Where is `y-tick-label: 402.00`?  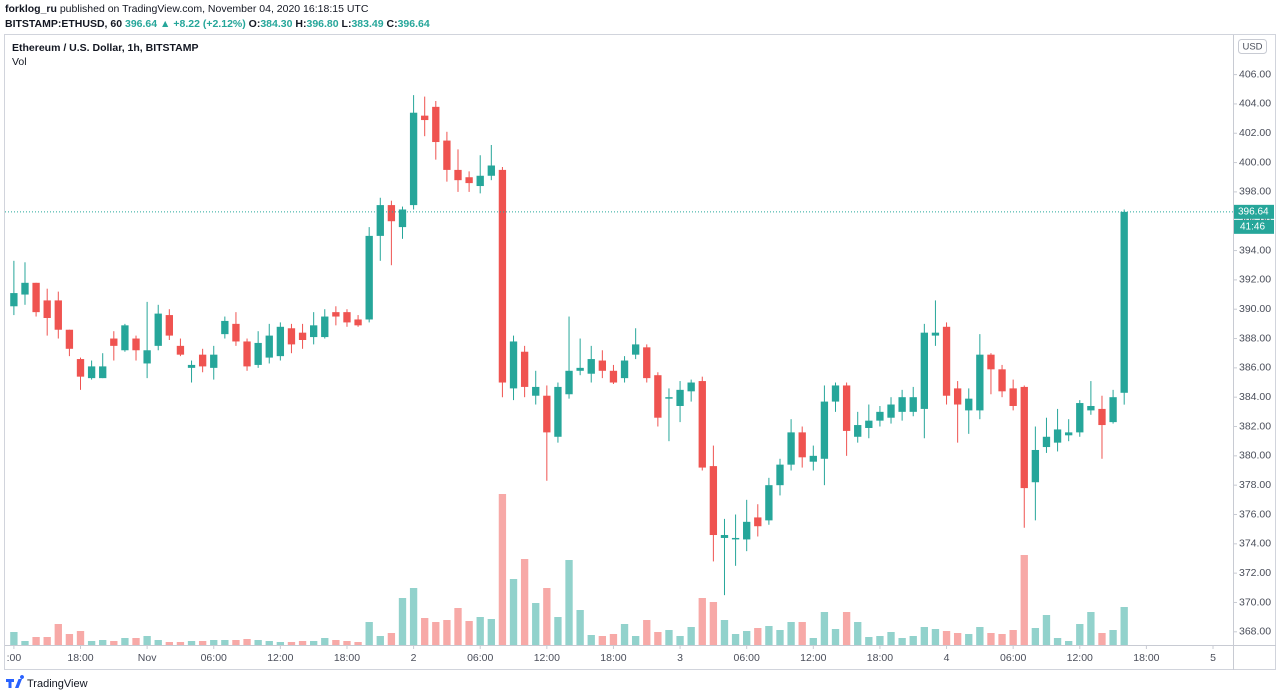
y-tick-label: 402.00 is located at coordinates (1255, 133).